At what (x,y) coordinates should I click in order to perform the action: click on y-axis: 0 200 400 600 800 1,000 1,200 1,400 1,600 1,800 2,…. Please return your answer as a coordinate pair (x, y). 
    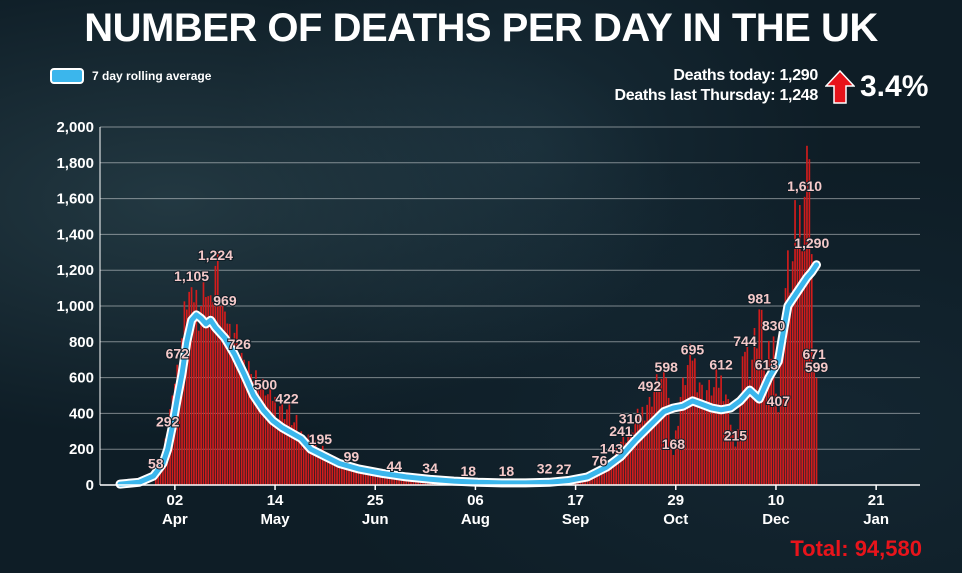
    Looking at the image, I should click on (78, 306).